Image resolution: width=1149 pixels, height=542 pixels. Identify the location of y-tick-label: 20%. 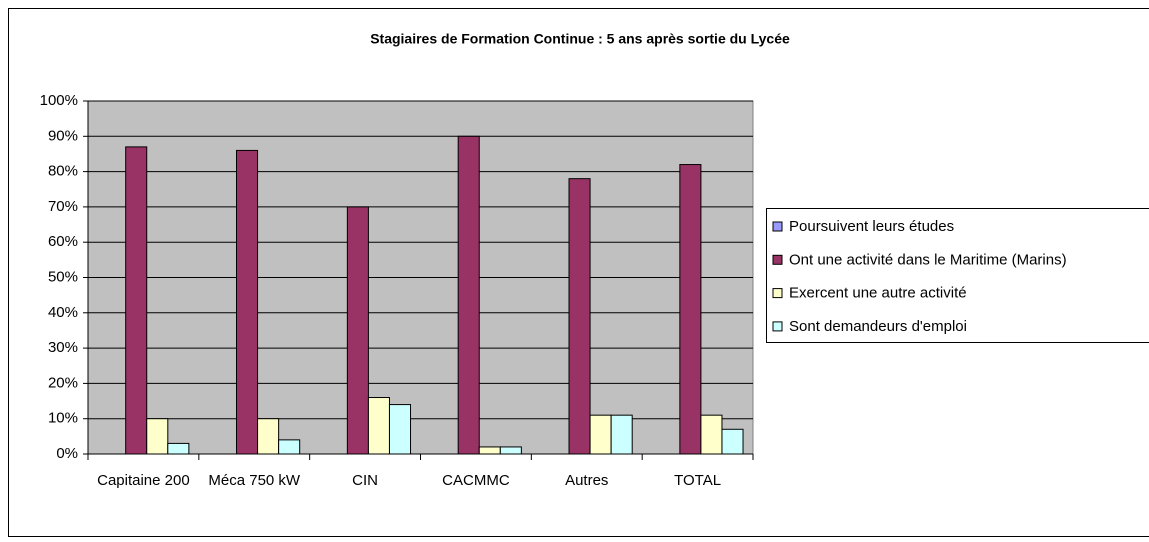
(63, 382).